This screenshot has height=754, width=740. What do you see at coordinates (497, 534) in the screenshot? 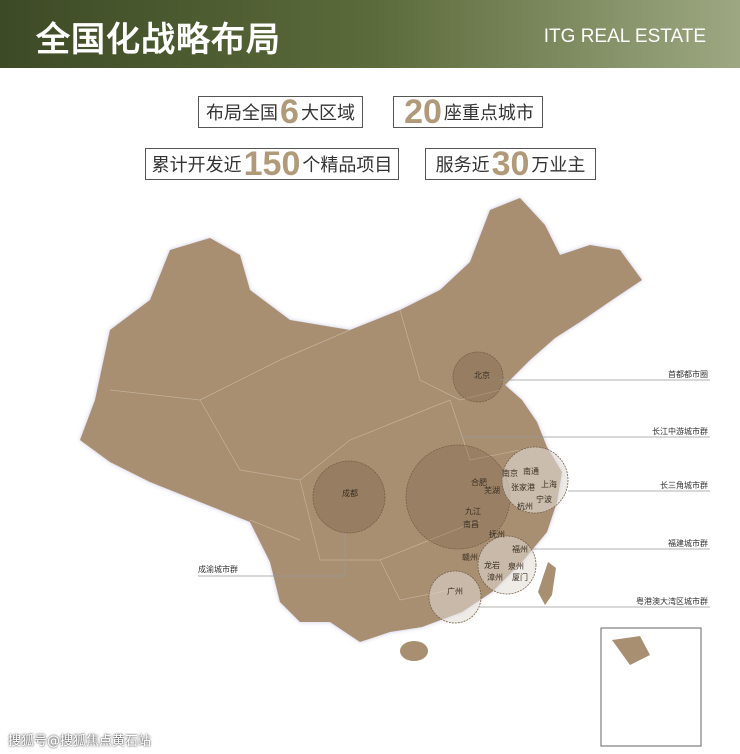
I see `city-fuzhou-jx: 抚州` at bounding box center [497, 534].